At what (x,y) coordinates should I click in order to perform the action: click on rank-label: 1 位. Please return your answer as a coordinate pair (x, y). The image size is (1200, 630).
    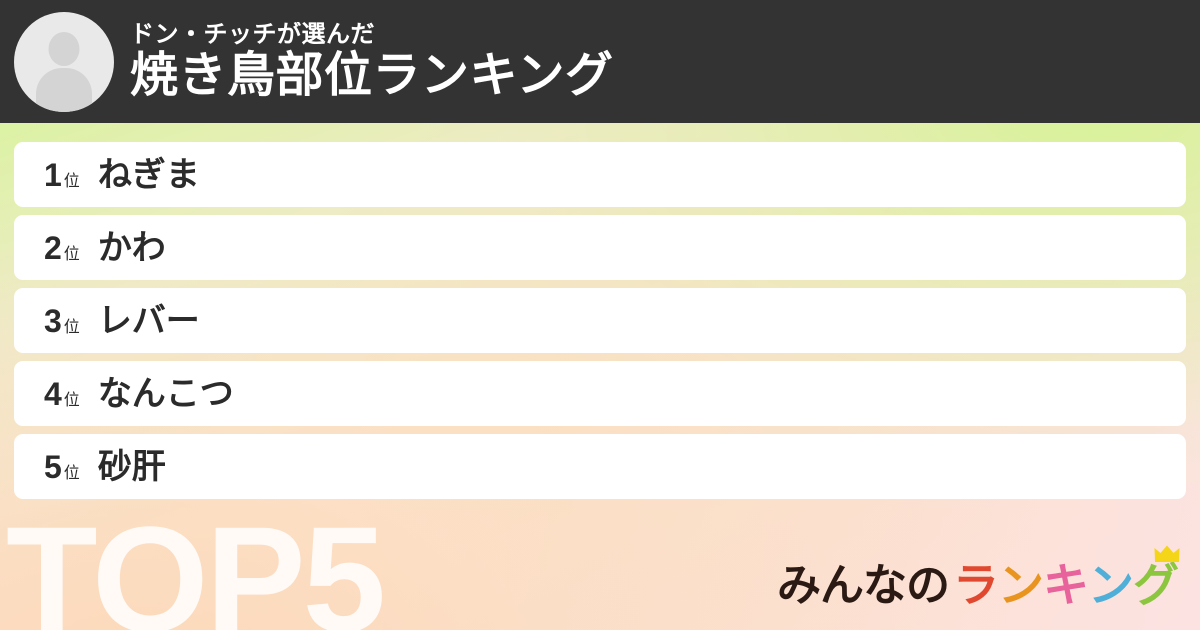
    Looking at the image, I should click on (62, 175).